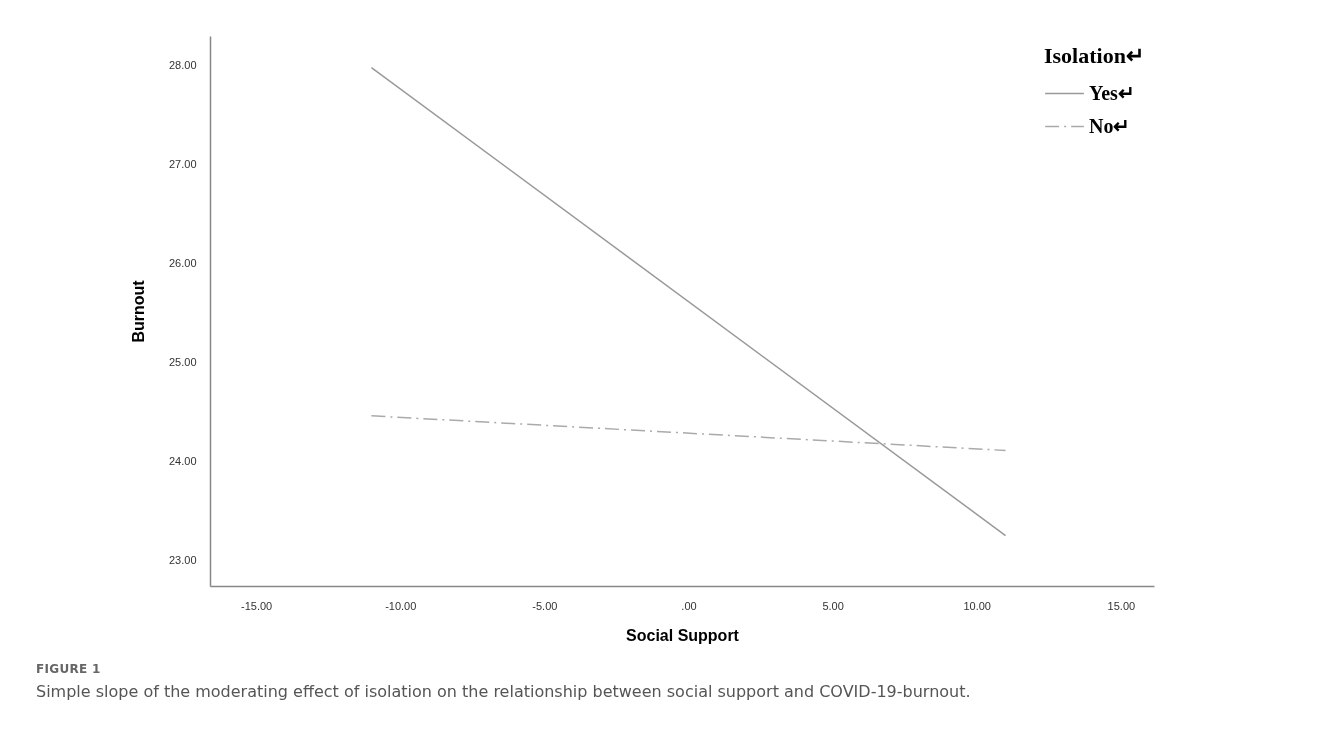  What do you see at coordinates (689, 605) in the screenshot?
I see `x-tick-label: .00` at bounding box center [689, 605].